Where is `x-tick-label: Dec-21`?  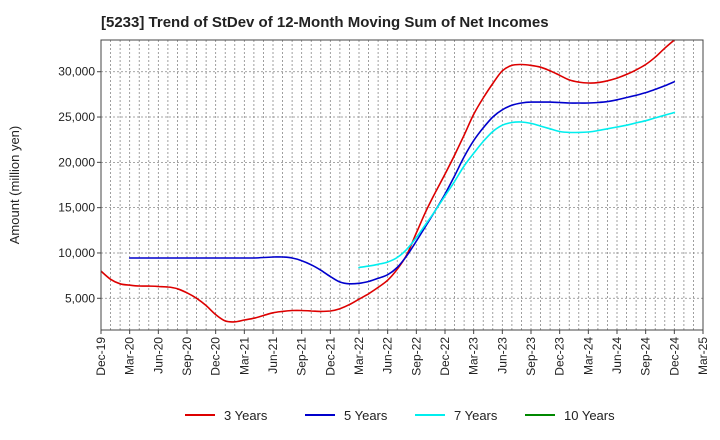
x-tick-label: Dec-21 is located at coordinates (330, 356).